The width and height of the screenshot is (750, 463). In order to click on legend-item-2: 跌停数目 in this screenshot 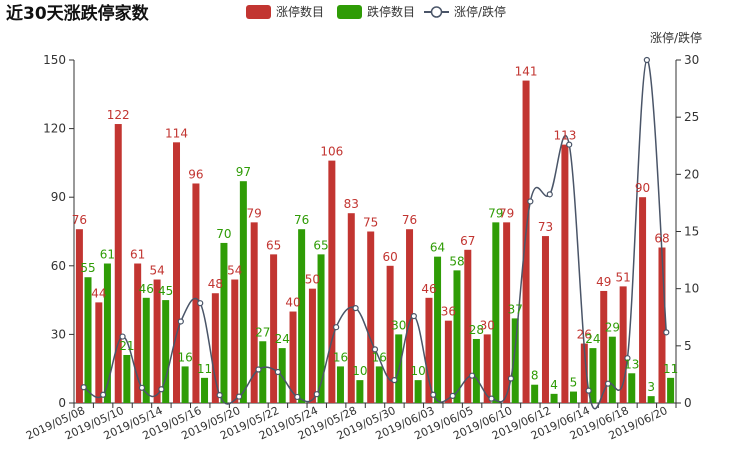, I will do `click(376, 11)`.